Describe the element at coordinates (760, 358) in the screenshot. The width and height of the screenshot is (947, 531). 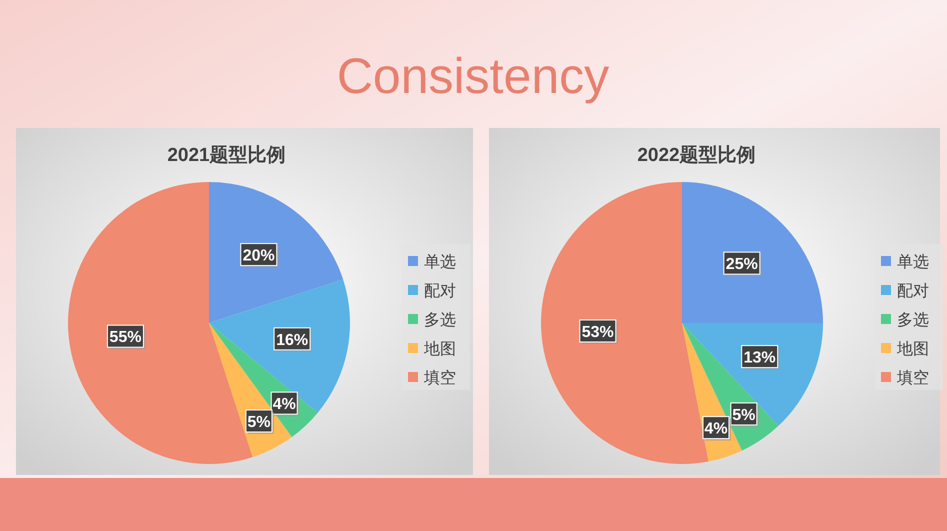
I see `data-label: 13%` at that location.